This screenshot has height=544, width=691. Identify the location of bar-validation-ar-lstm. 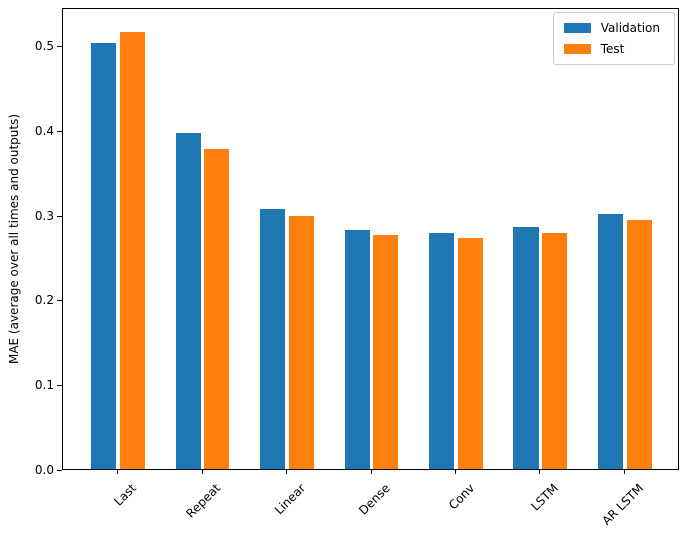
(610, 341).